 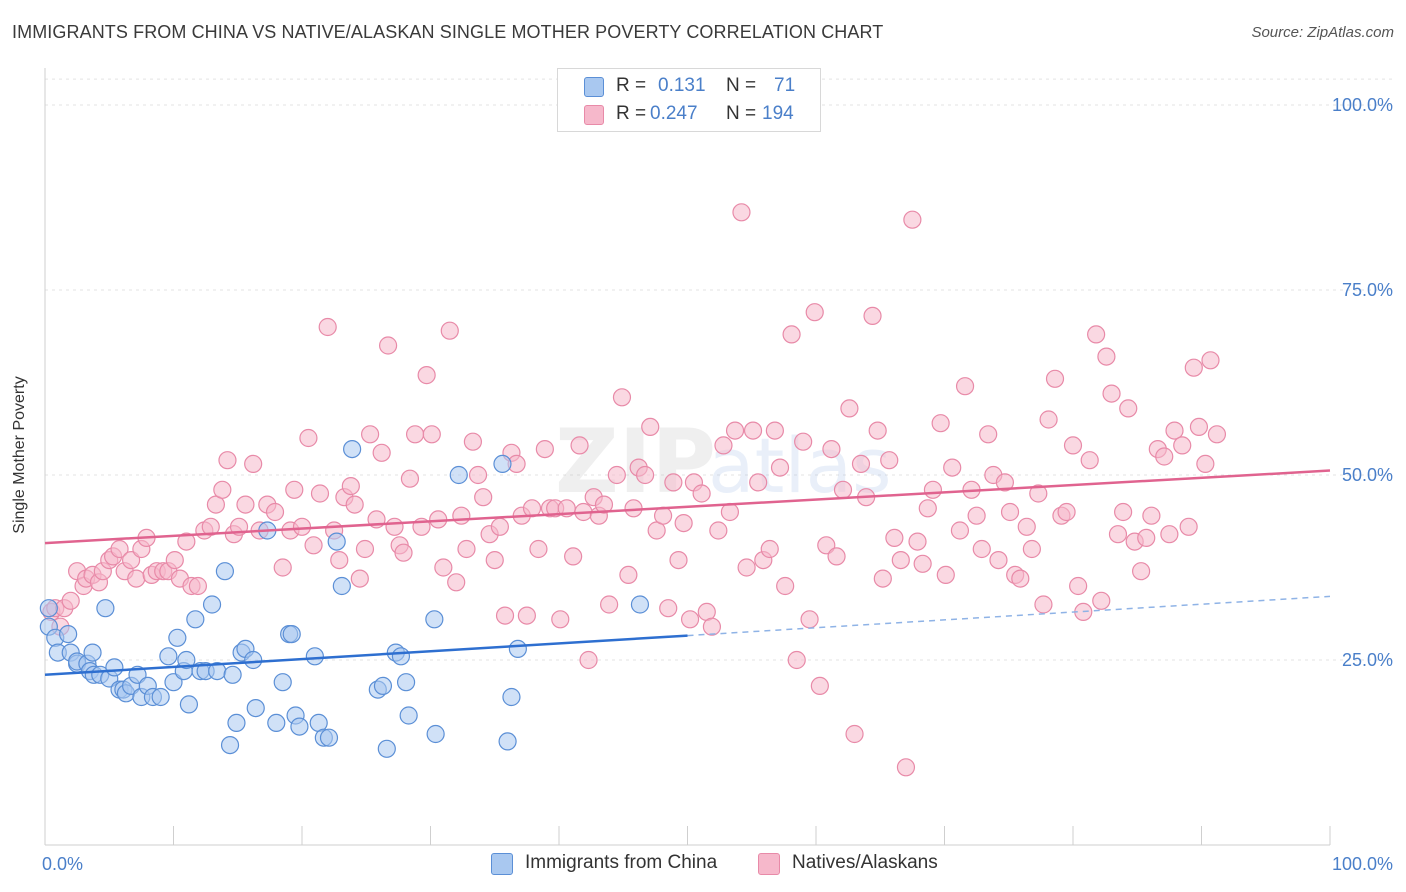 What do you see at coordinates (674, 113) in the screenshot?
I see `r-value: 0.247` at bounding box center [674, 113].